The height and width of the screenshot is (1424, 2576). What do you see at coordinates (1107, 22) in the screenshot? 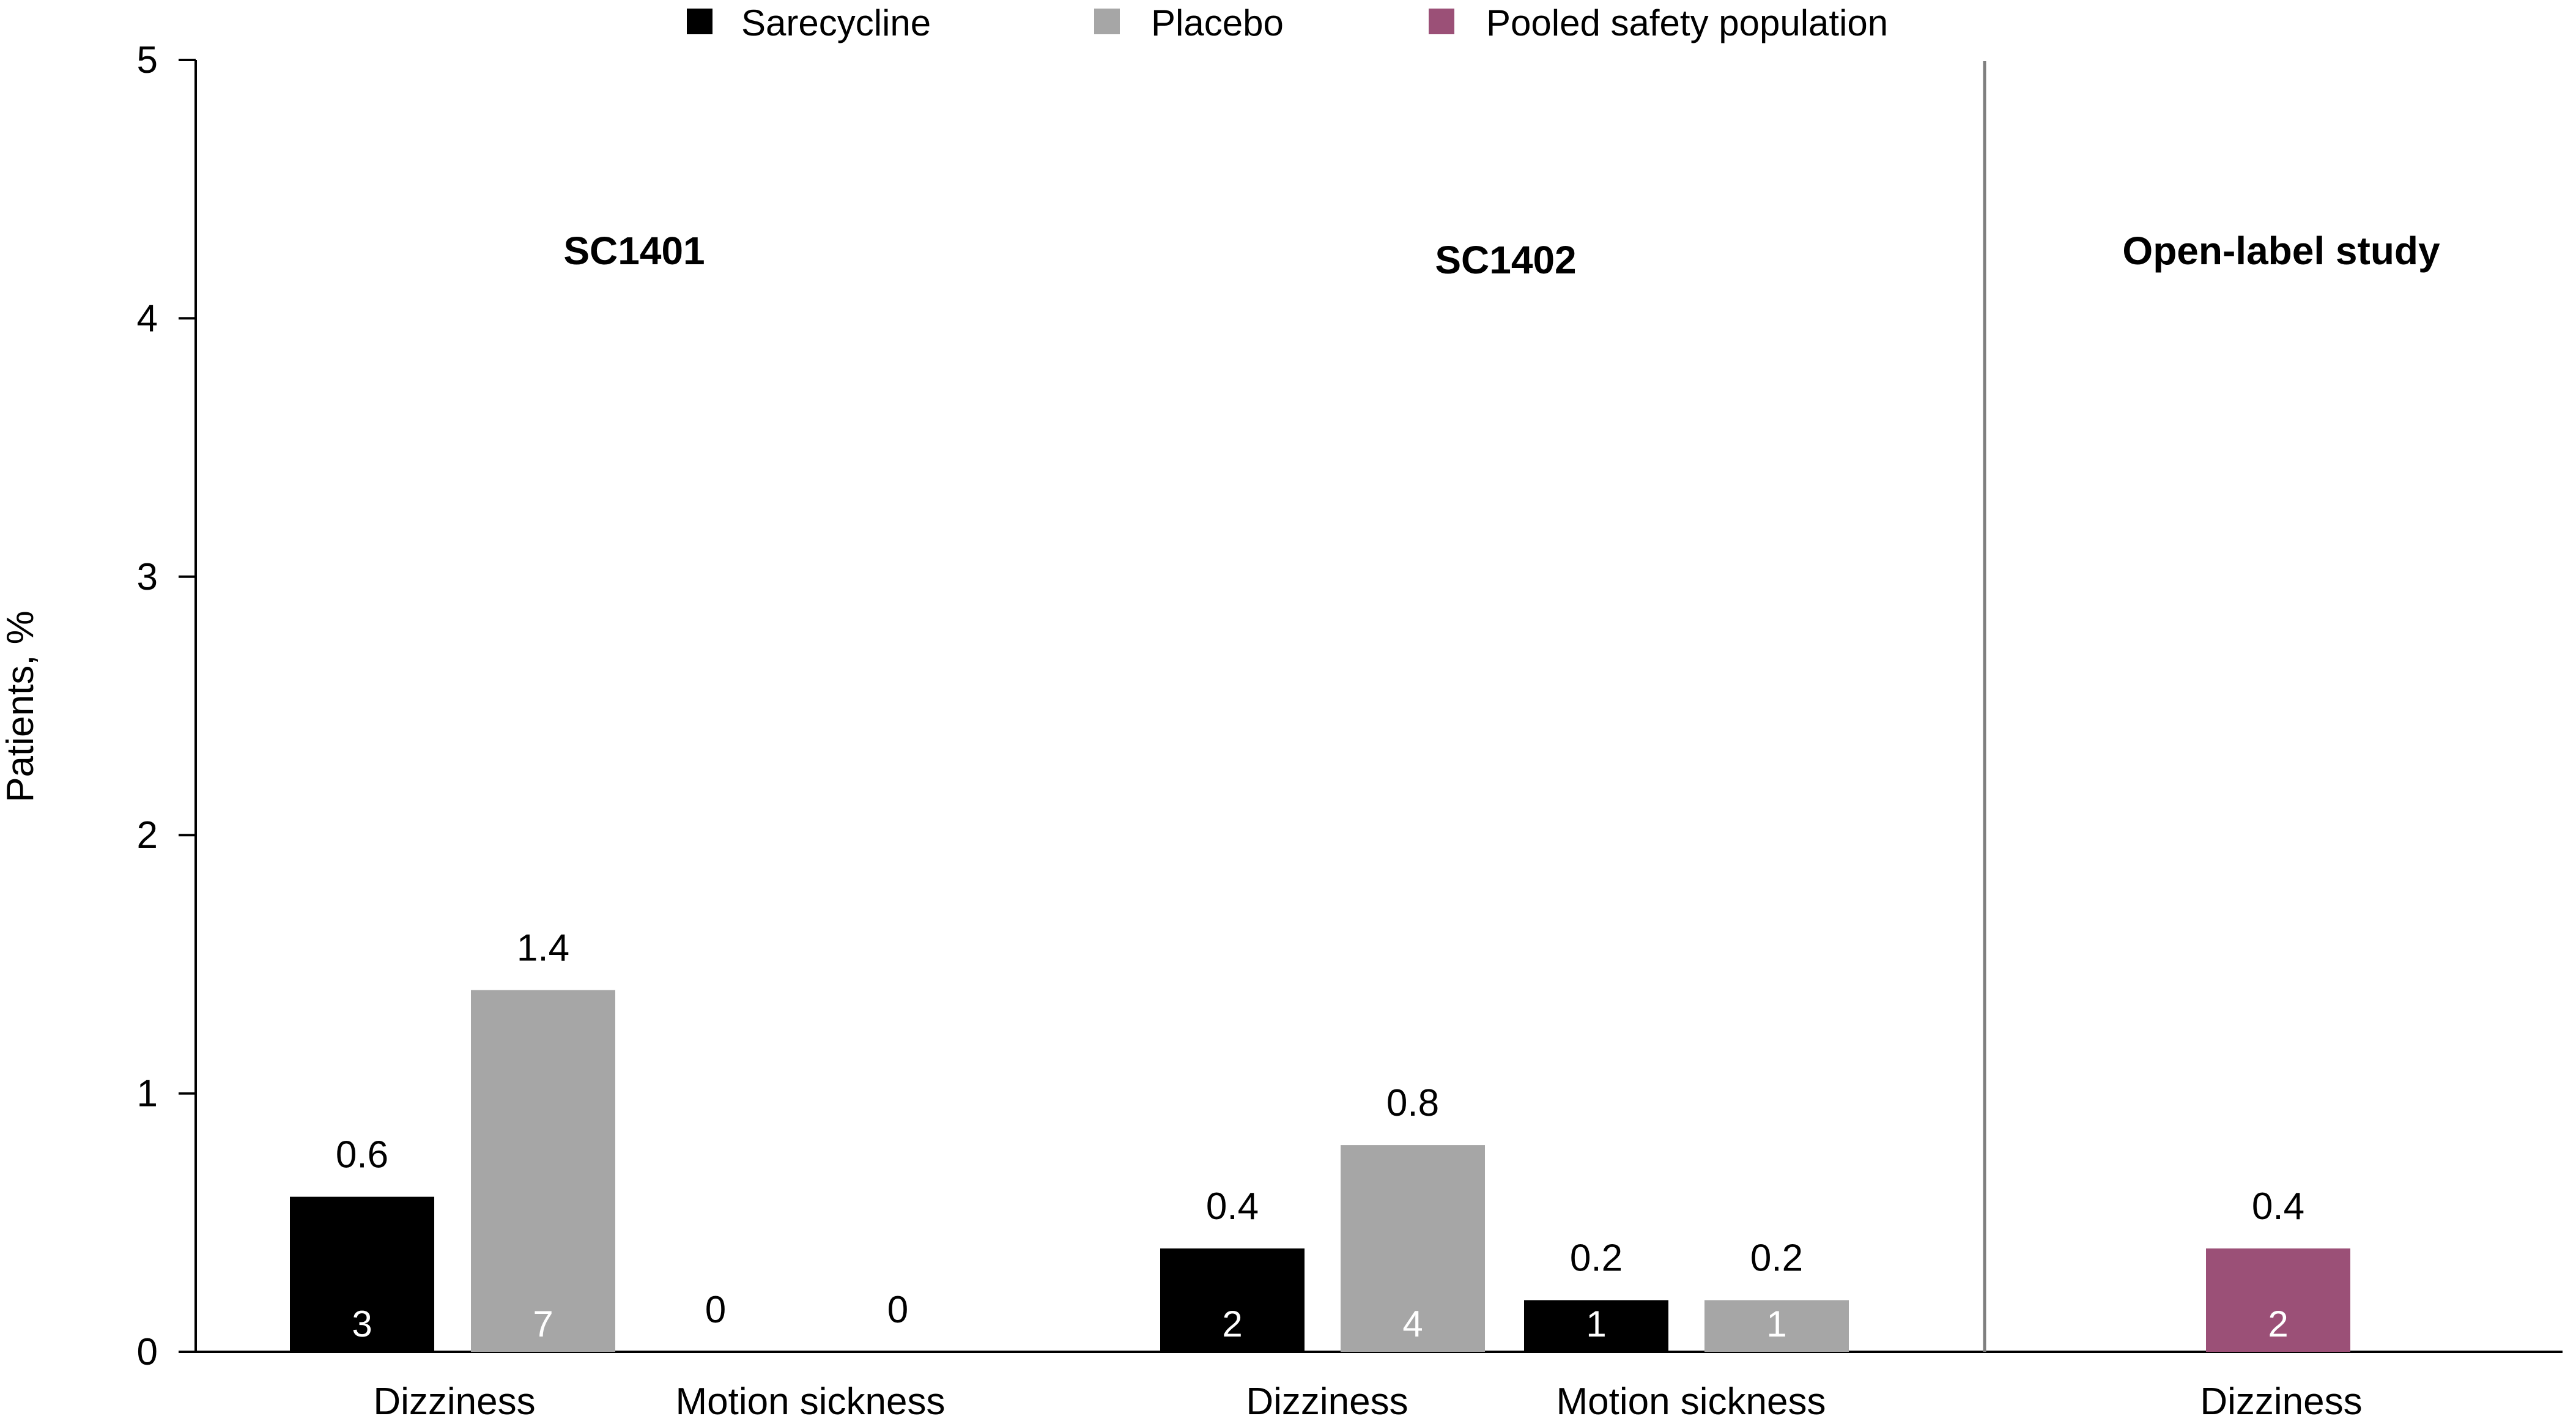
I see `legend-swatch-placebo` at bounding box center [1107, 22].